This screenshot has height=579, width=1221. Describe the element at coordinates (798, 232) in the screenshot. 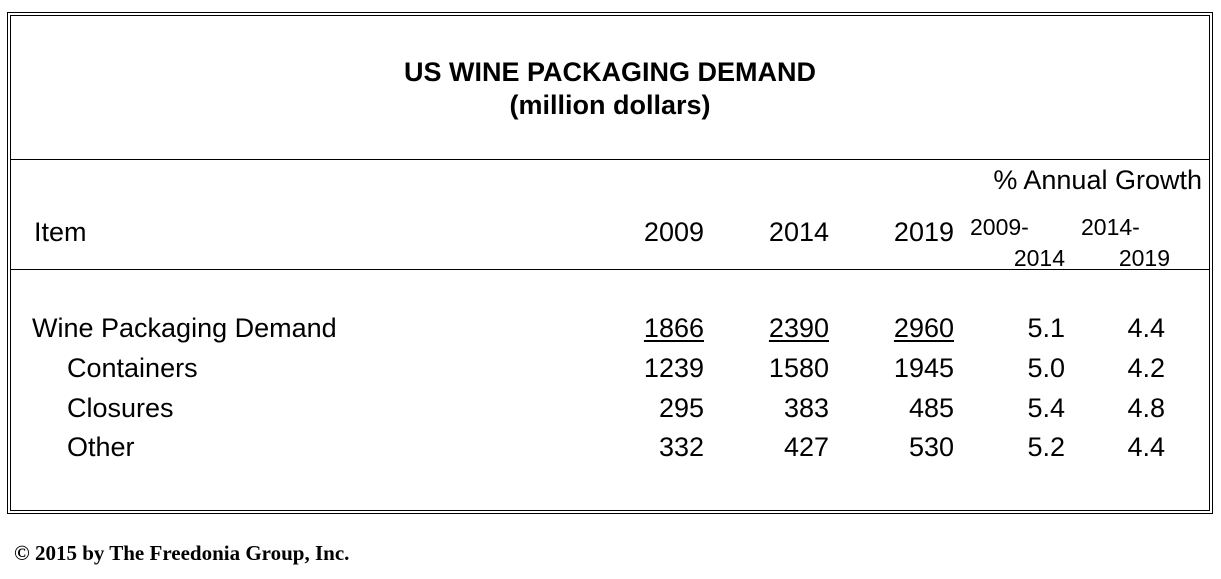

I see `year-header-2014: 2014` at that location.